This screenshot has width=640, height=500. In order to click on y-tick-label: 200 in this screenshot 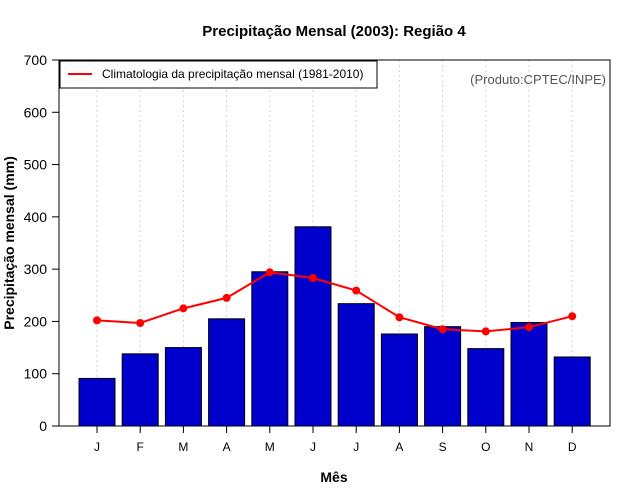, I will do `click(36, 321)`.